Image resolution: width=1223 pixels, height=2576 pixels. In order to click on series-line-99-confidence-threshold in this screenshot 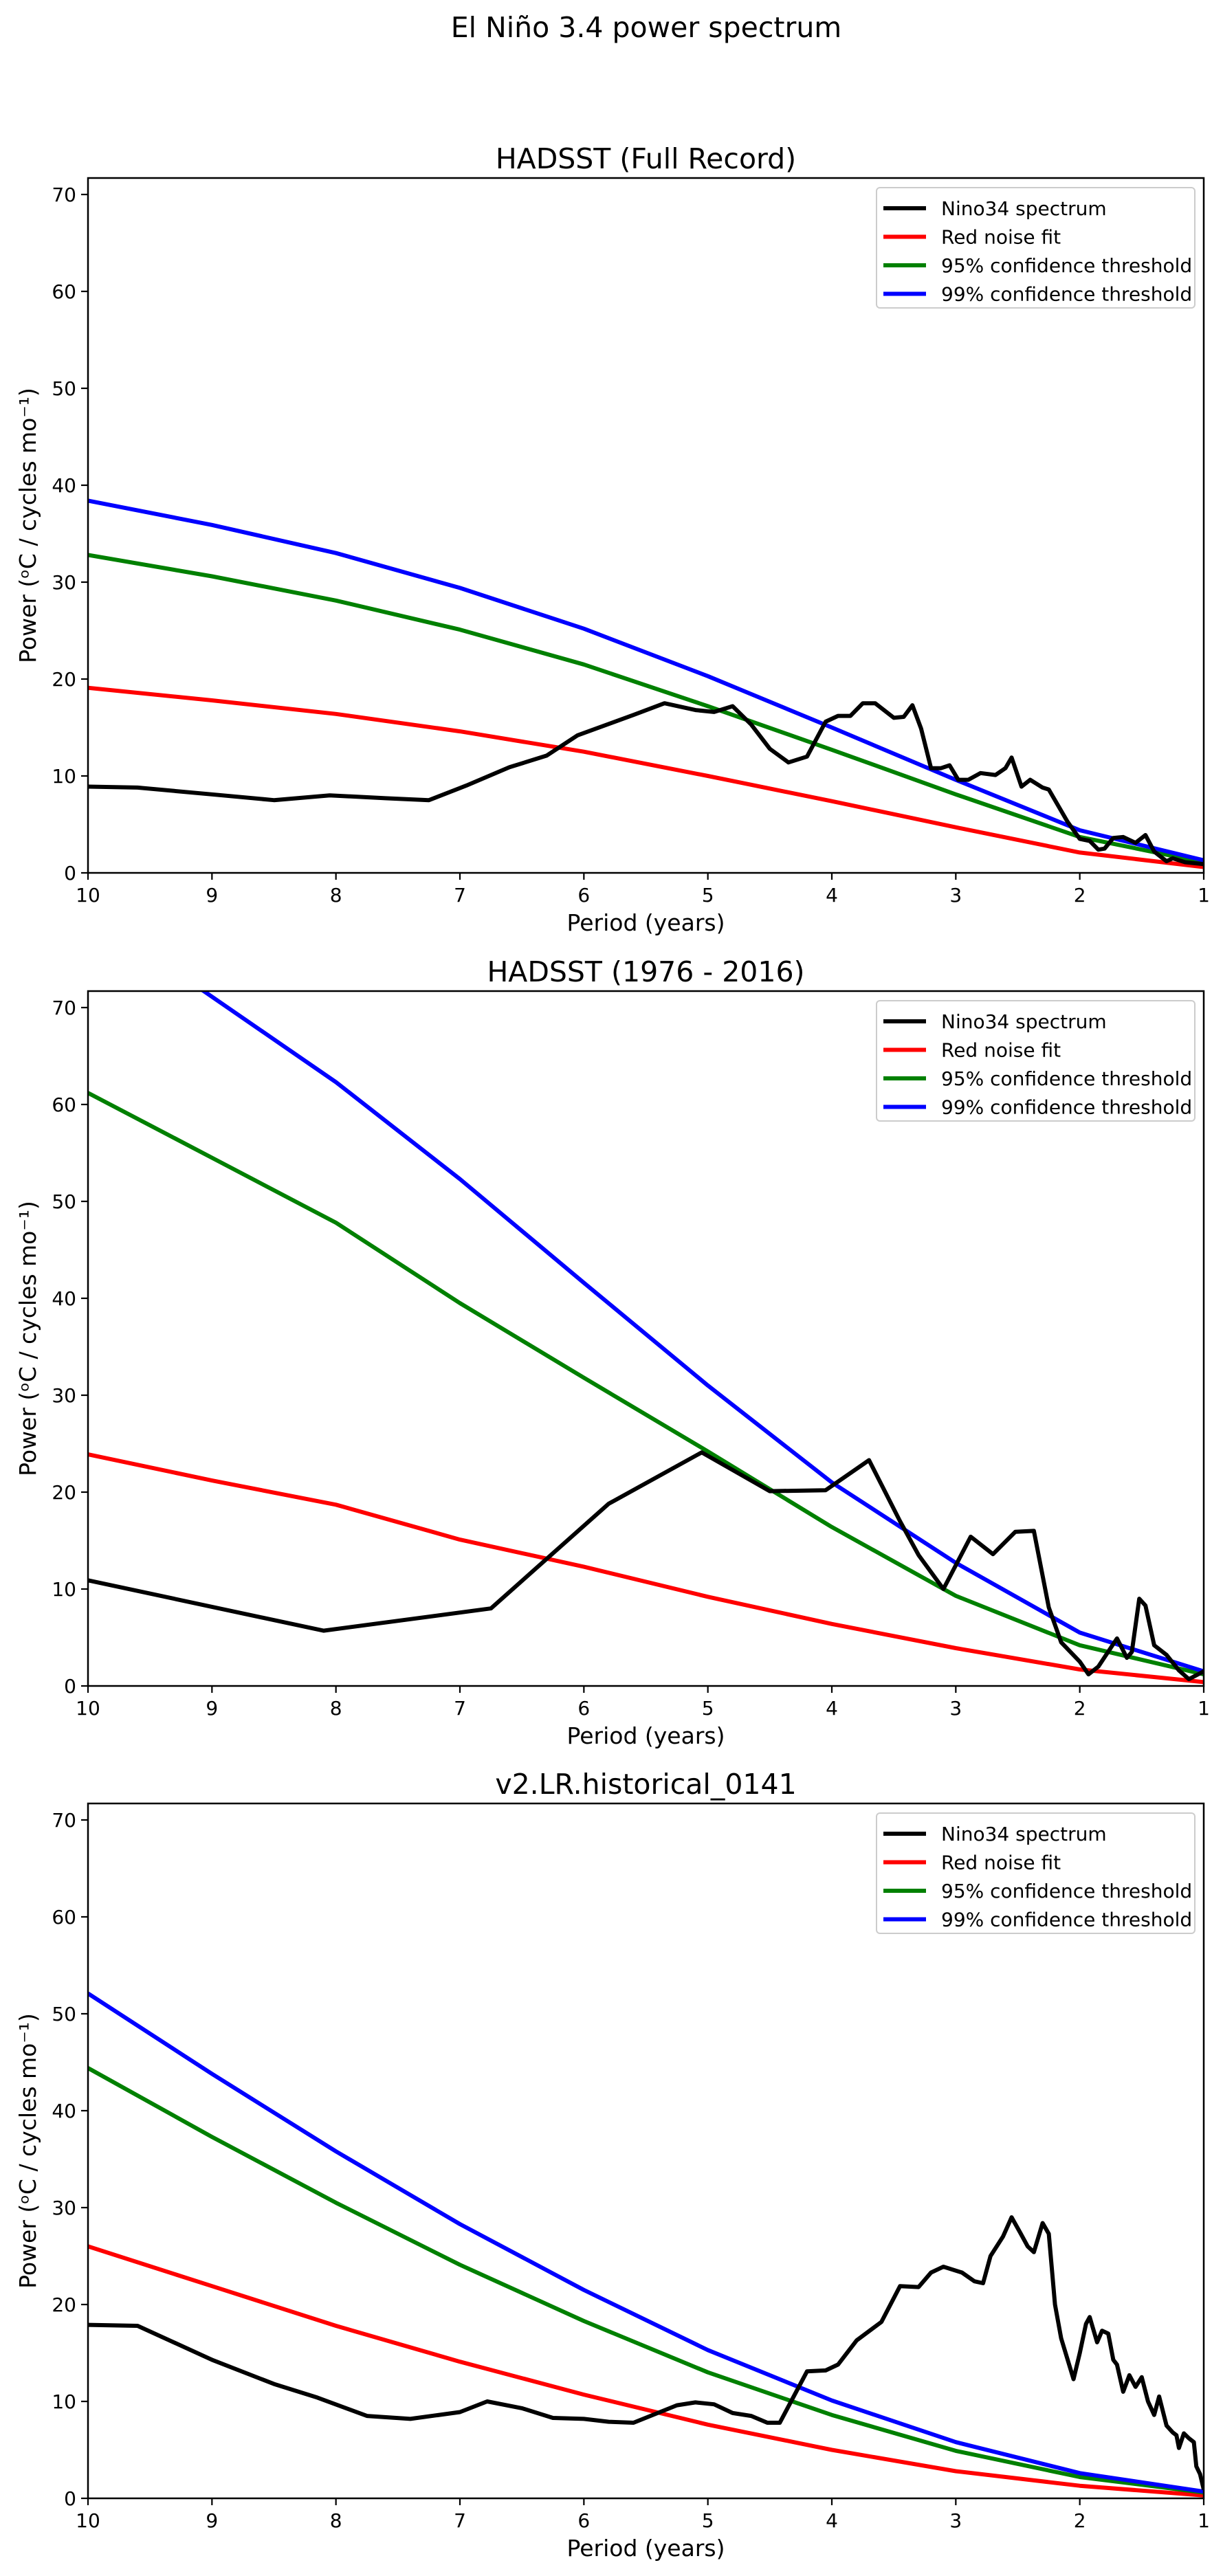, I will do `click(646, 680)`.